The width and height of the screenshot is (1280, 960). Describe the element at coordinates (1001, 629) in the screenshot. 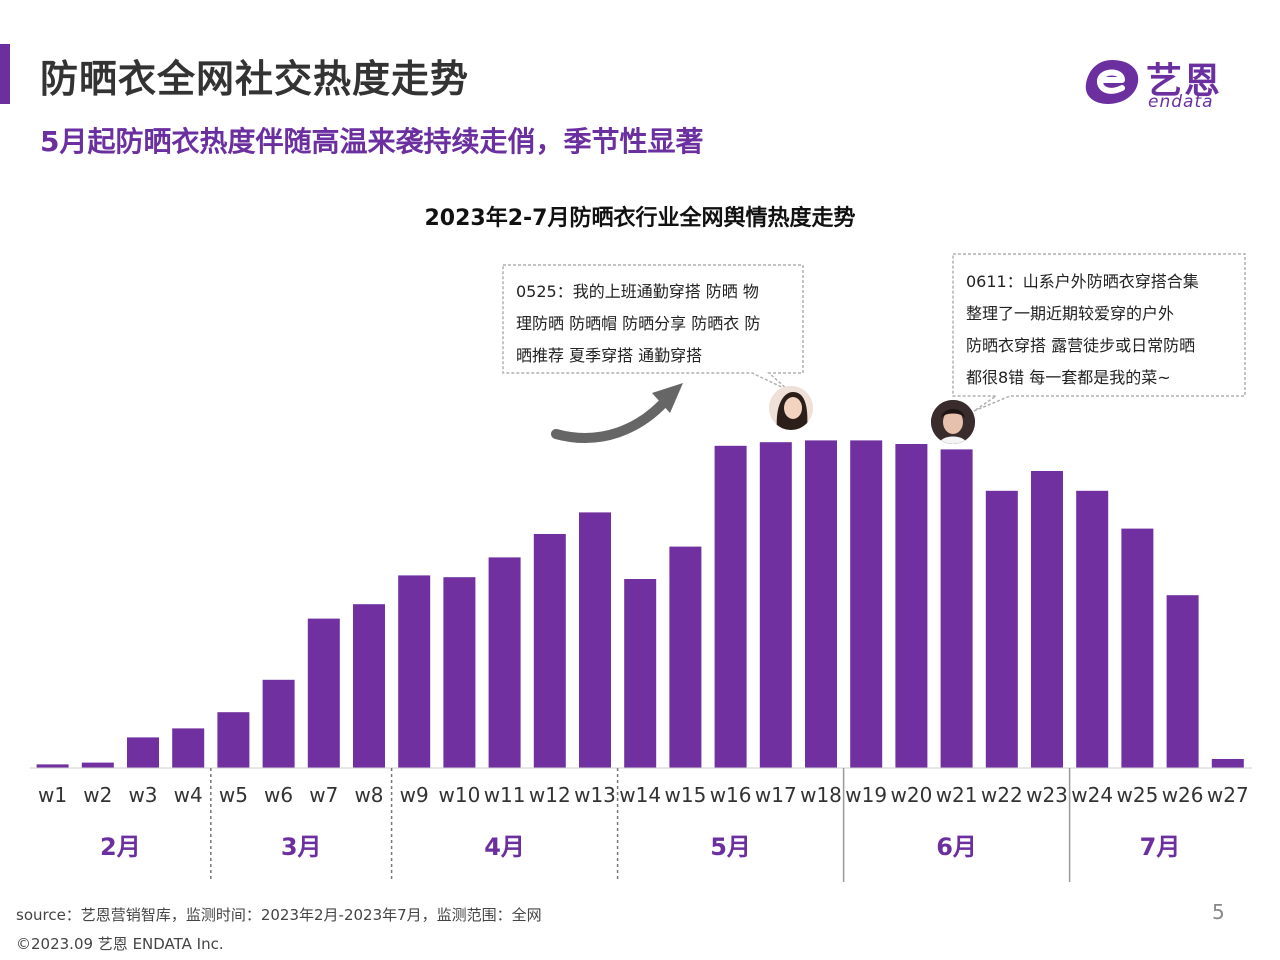

I see `bar-w22` at that location.